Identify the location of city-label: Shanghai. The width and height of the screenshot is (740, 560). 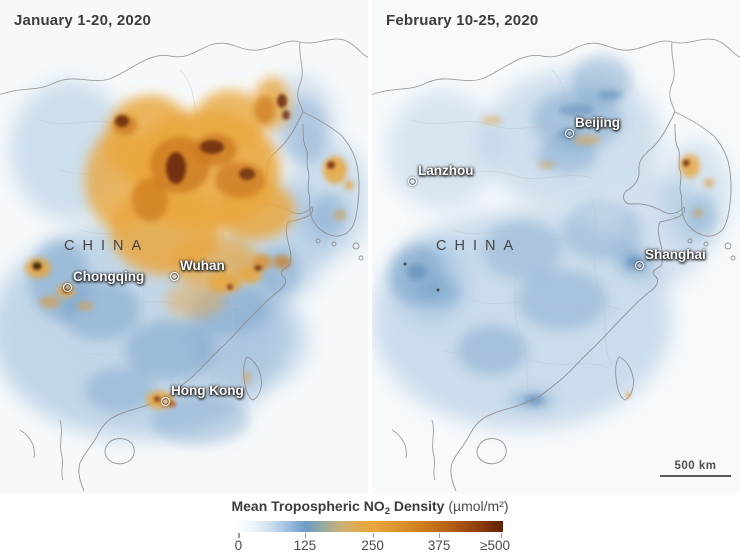
(675, 254).